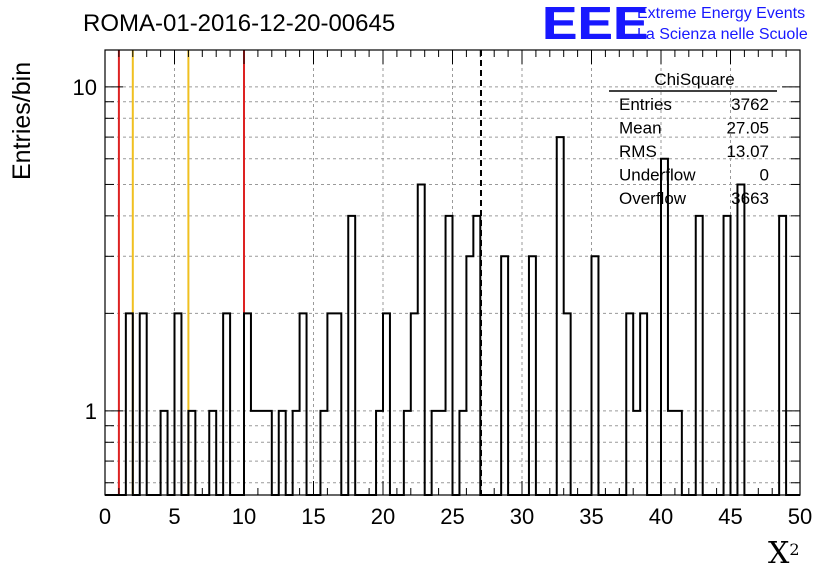  What do you see at coordinates (750, 198) in the screenshot?
I see `stats-value: 3663` at bounding box center [750, 198].